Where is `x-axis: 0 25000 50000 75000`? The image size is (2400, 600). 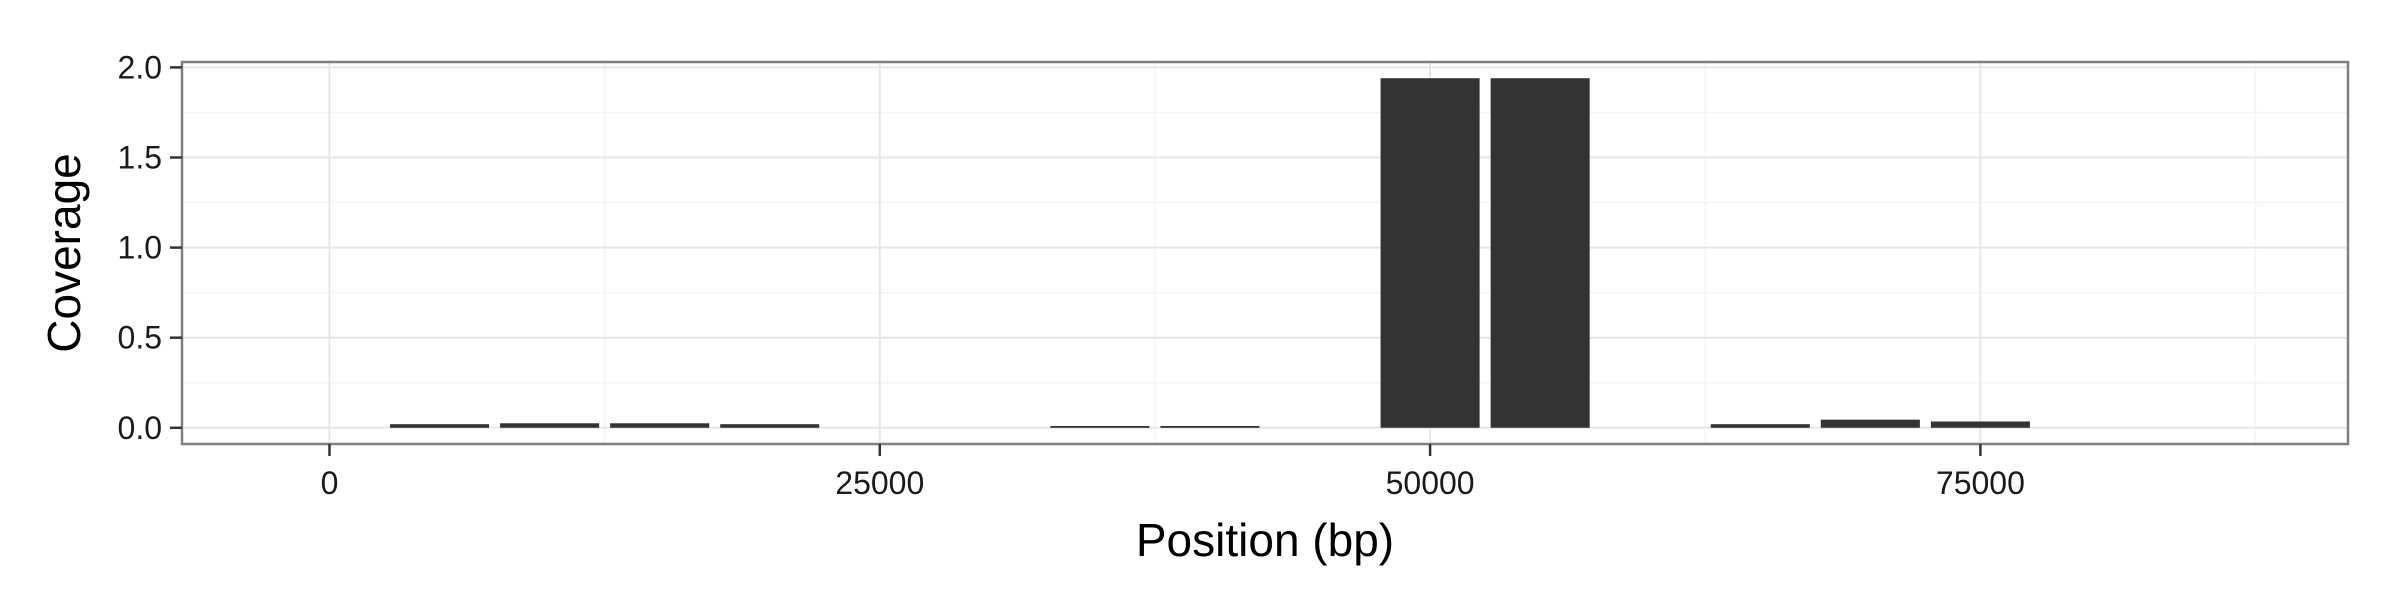
x-axis: 0 25000 50000 75000 is located at coordinates (1173, 472).